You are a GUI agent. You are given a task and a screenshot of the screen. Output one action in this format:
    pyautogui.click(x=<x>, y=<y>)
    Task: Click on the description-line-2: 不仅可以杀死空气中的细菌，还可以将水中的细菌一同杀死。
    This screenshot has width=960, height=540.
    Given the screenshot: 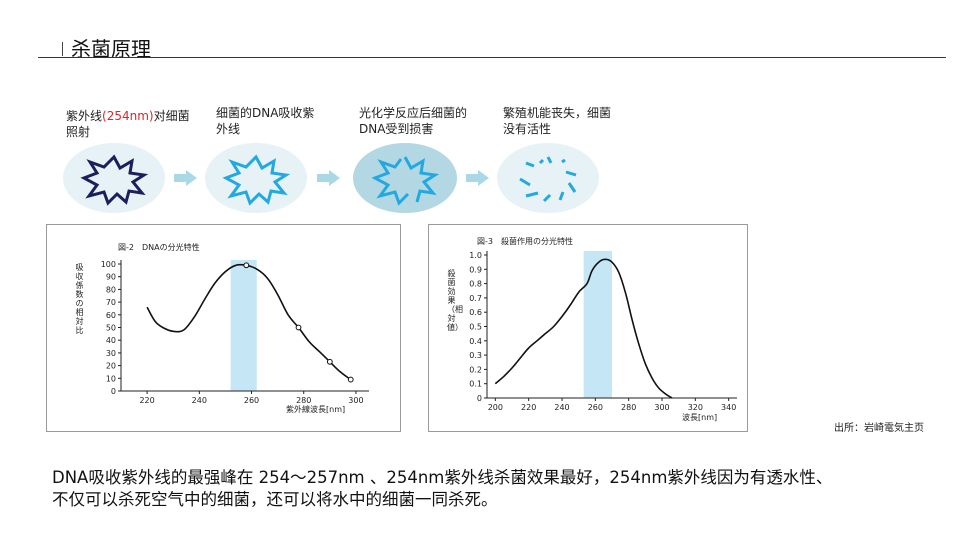 What is the action you would take?
    pyautogui.click(x=275, y=499)
    